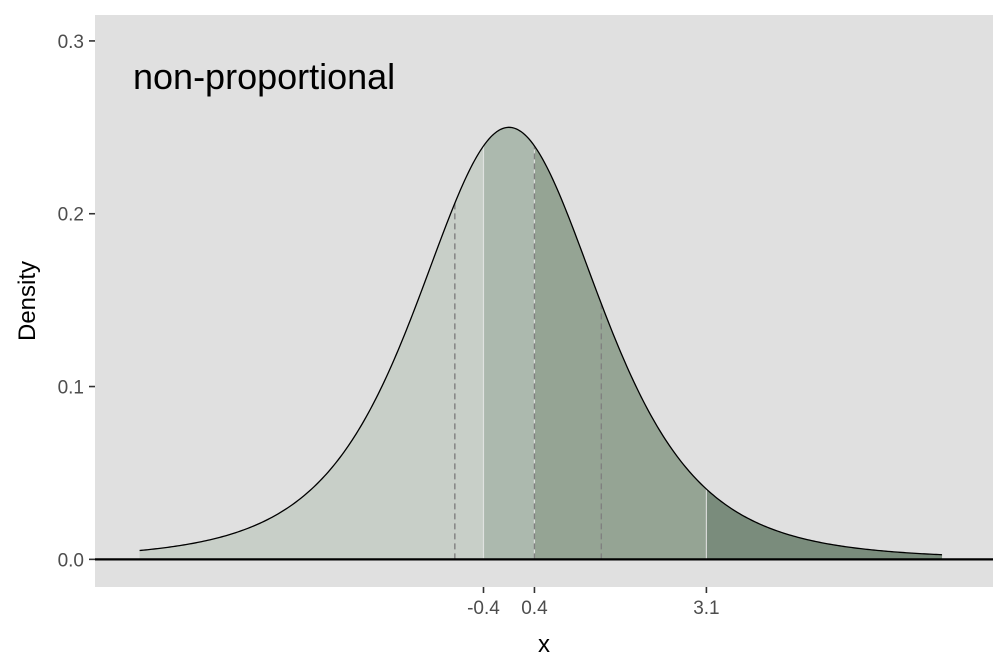 Image resolution: width=1008 pixels, height=672 pixels. I want to click on x-axis-title: x, so click(544, 644).